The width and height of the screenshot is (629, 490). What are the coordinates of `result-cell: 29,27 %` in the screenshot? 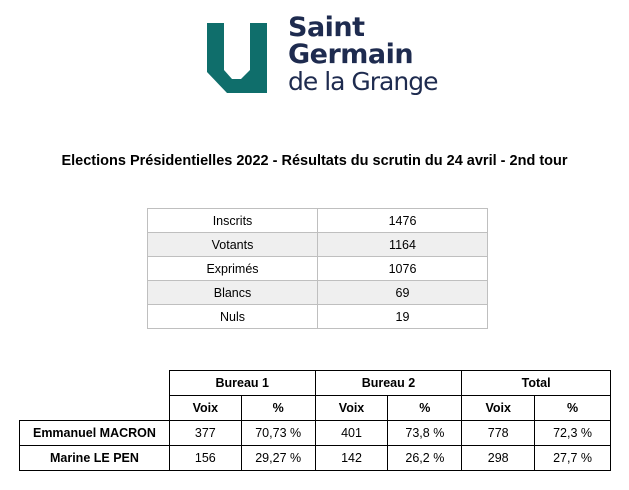 It's located at (278, 458).